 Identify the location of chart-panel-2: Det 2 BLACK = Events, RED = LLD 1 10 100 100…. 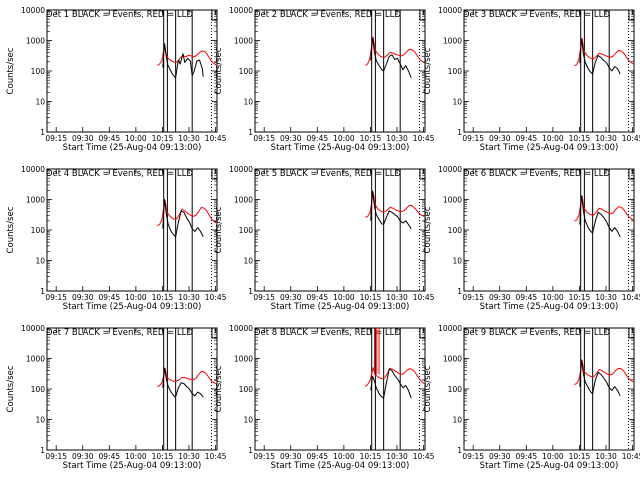
(324, 79).